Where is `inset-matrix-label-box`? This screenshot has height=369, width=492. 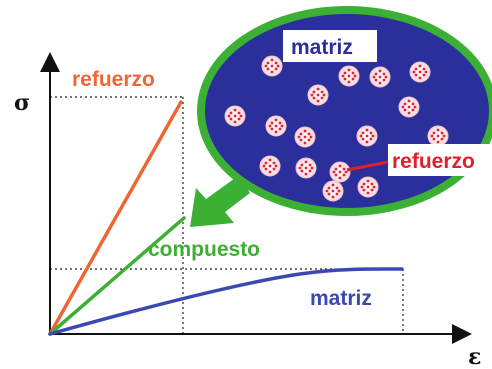
inset-matrix-label-box is located at coordinates (330, 46).